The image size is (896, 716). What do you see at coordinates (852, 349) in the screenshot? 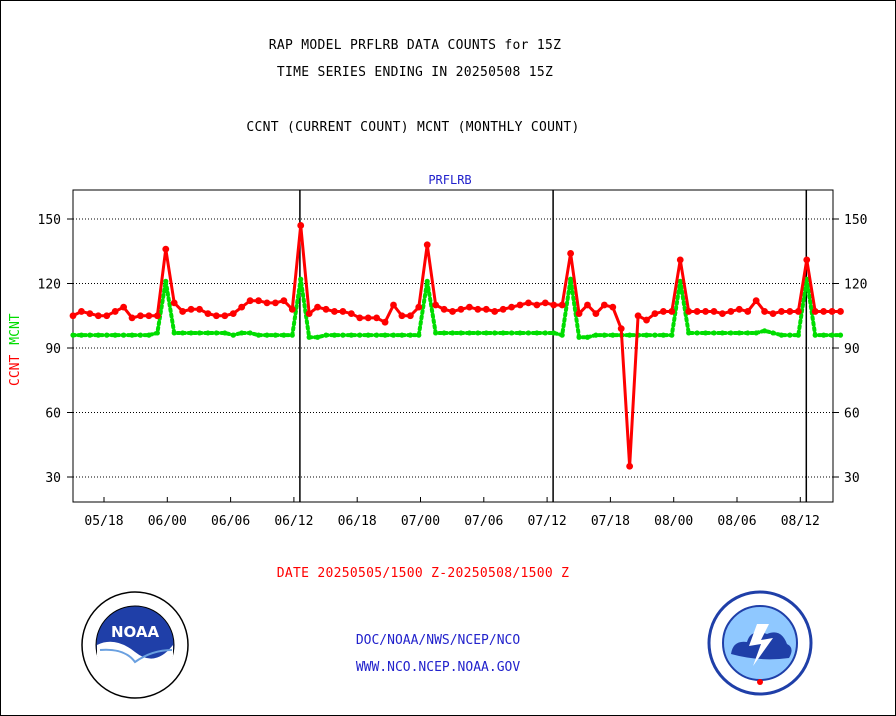
I see `ytick-label-right-90: 90` at bounding box center [852, 349].